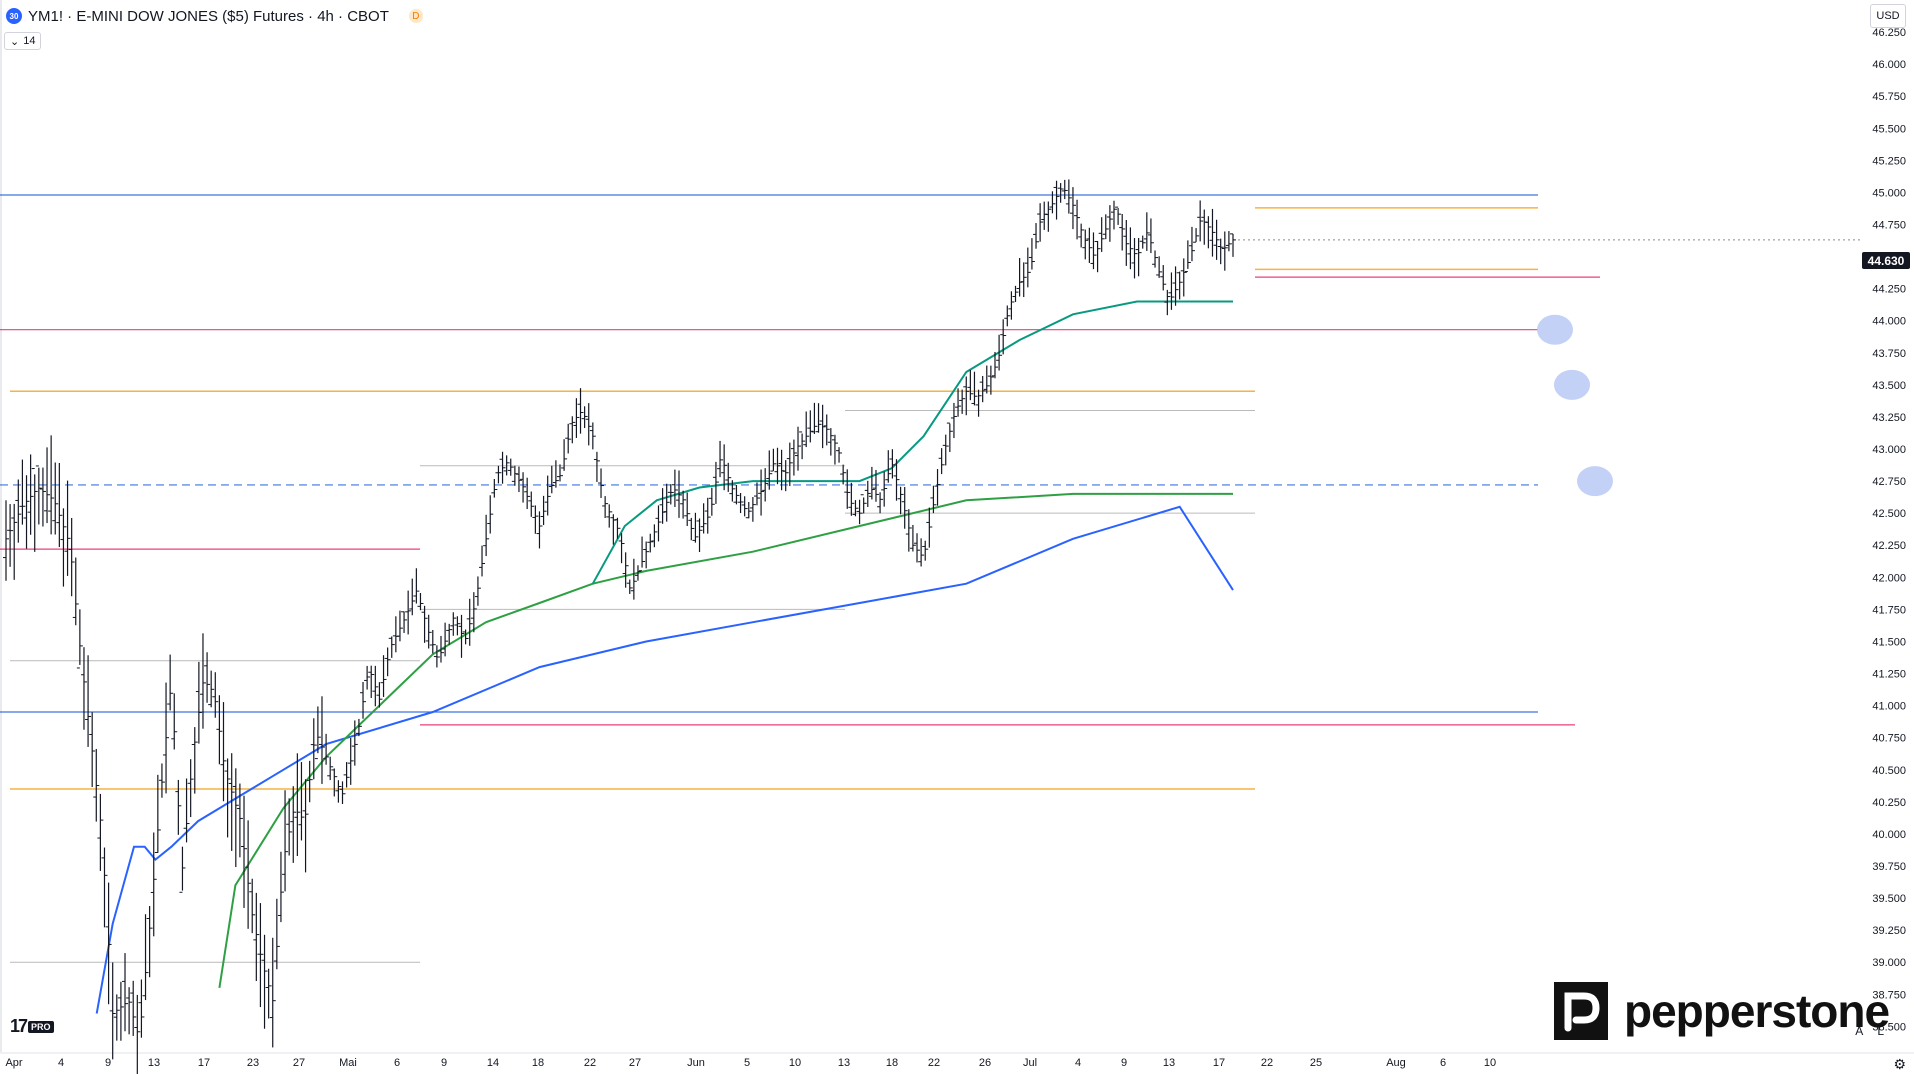  Describe the element at coordinates (1880, 1031) in the screenshot. I see `log-scale-button: L` at that location.